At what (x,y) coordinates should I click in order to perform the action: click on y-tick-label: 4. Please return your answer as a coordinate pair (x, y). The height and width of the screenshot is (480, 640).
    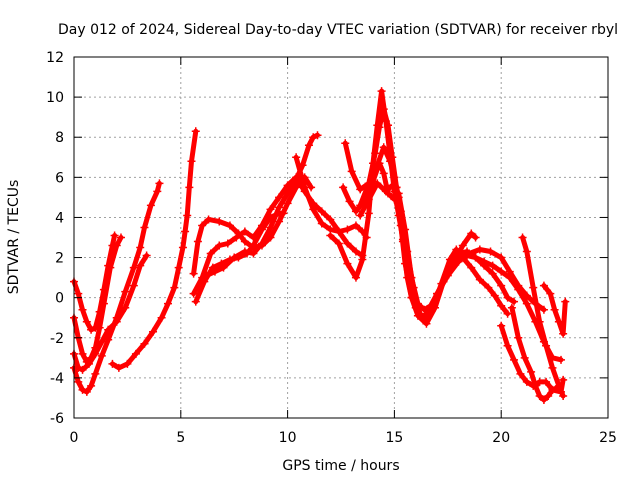
    Looking at the image, I should click on (59, 218).